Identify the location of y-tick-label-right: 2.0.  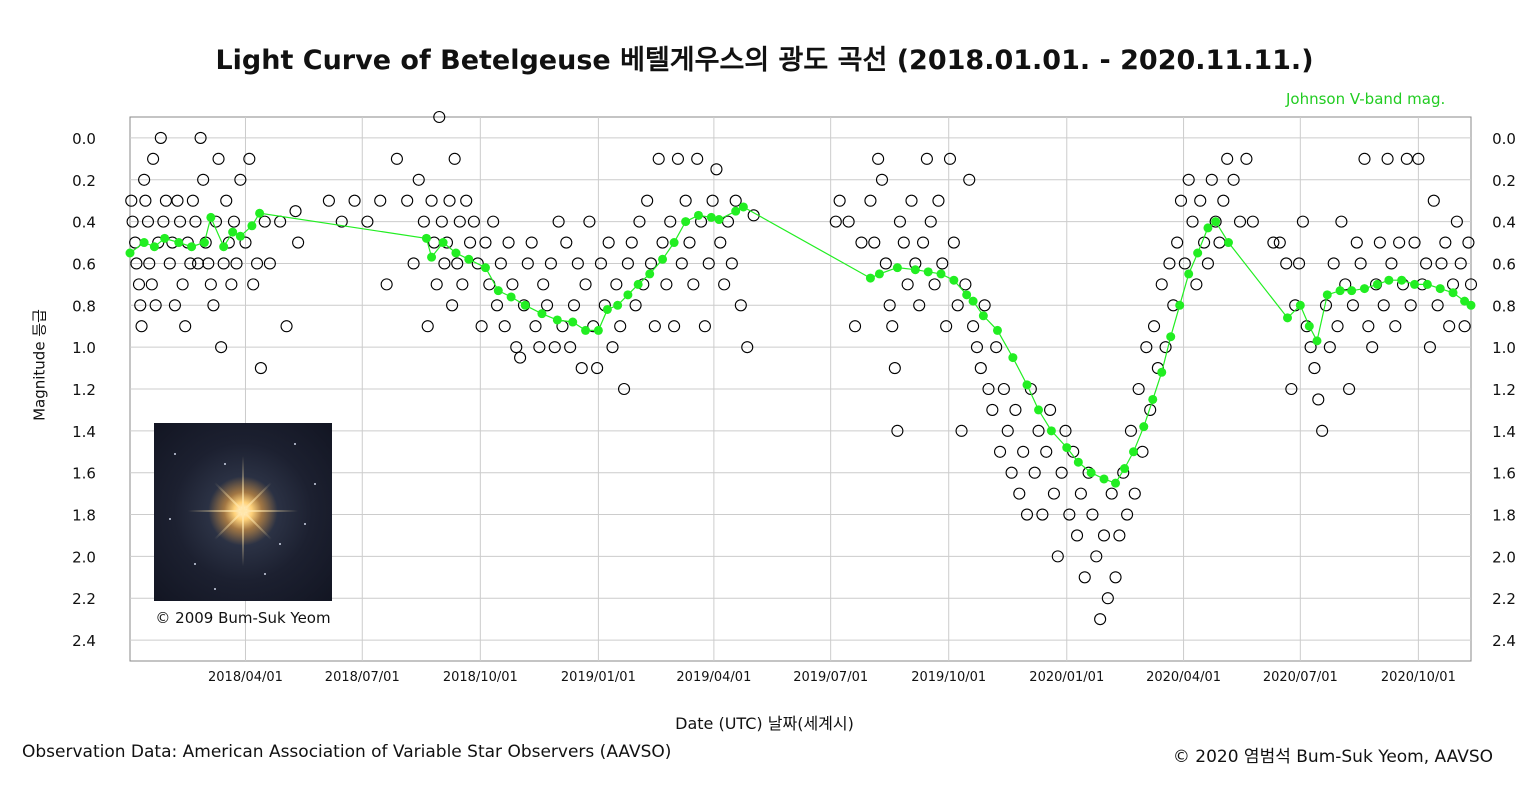
(1504, 557).